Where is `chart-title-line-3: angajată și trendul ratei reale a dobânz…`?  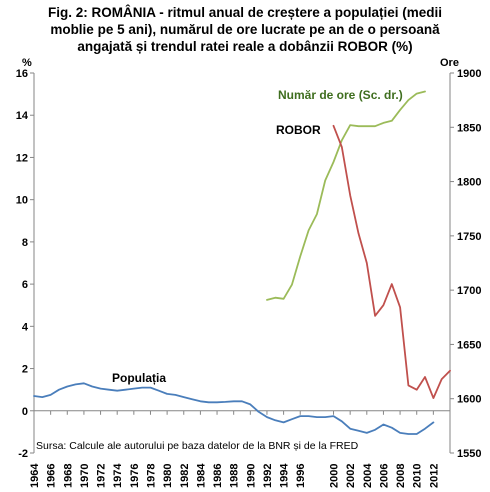
chart-title-line-3: angajată și trendul ratei reale a dobânz… is located at coordinates (245, 46).